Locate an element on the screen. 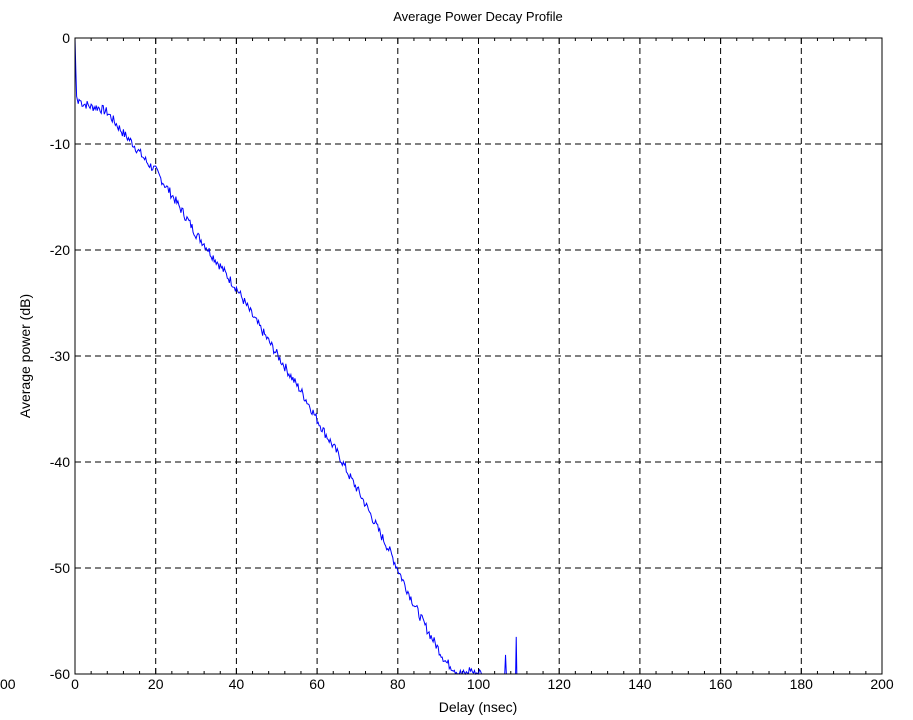 Image resolution: width=913 pixels, height=720 pixels. y-tick-label: 0 is located at coordinates (66, 38).